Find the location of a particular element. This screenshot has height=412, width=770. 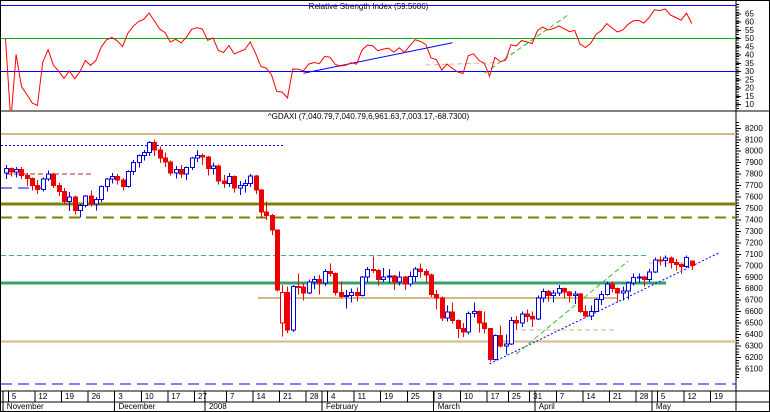

week-label-31: 31 is located at coordinates (537, 396).